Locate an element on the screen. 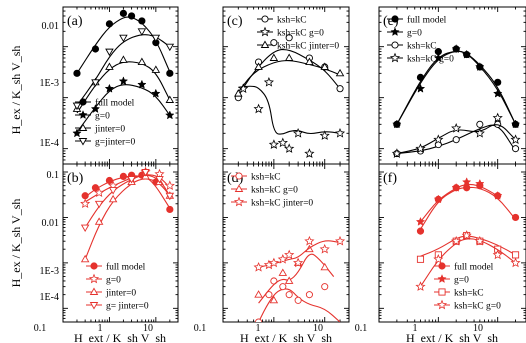  panel-frame is located at coordinates (286, 243).